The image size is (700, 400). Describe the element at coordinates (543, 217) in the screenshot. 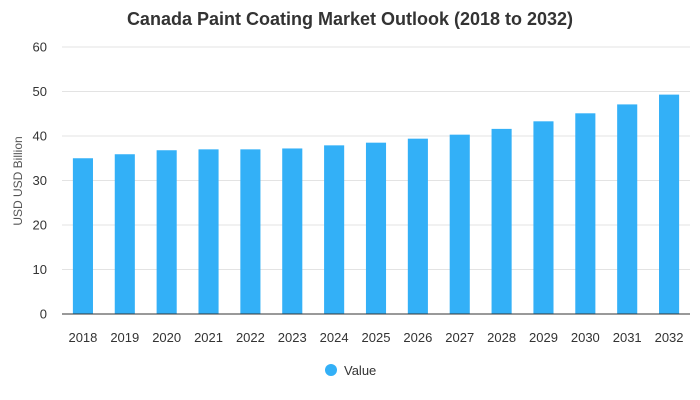

I see `bar-2029` at that location.